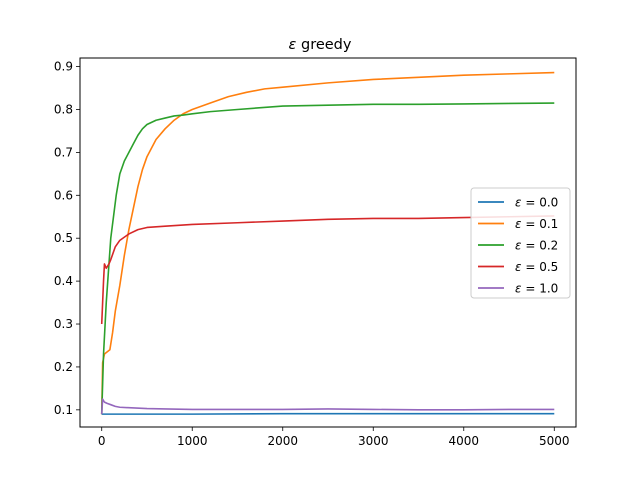 The image size is (640, 484). I want to click on chart-title: ε greedy, so click(320, 45).